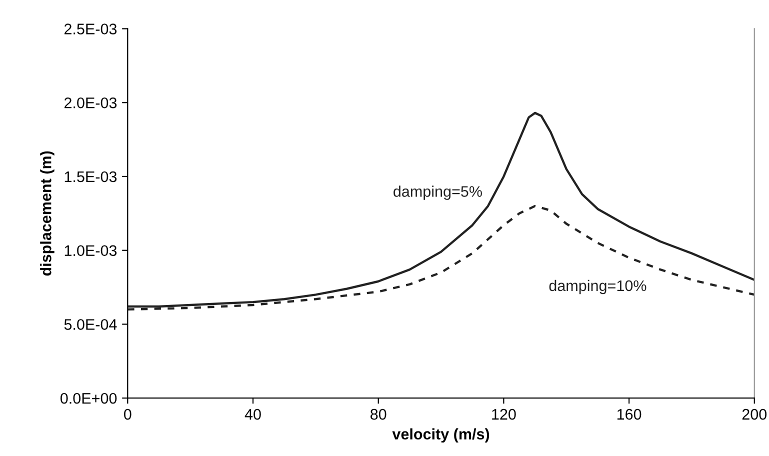 The image size is (769, 456). I want to click on y-axis-title: displacement (m), so click(47, 213).